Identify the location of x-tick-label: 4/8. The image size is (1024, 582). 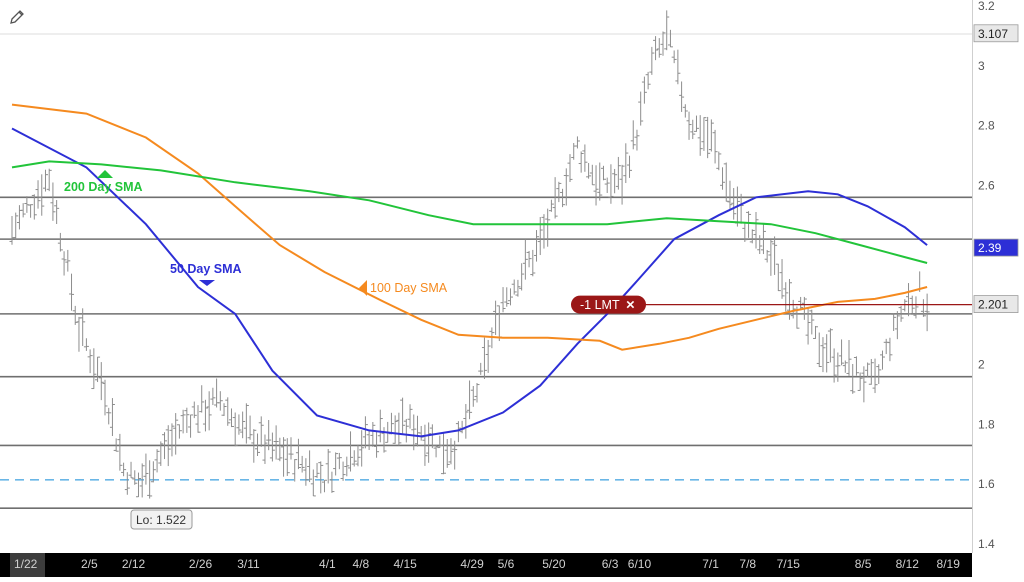
(361, 564).